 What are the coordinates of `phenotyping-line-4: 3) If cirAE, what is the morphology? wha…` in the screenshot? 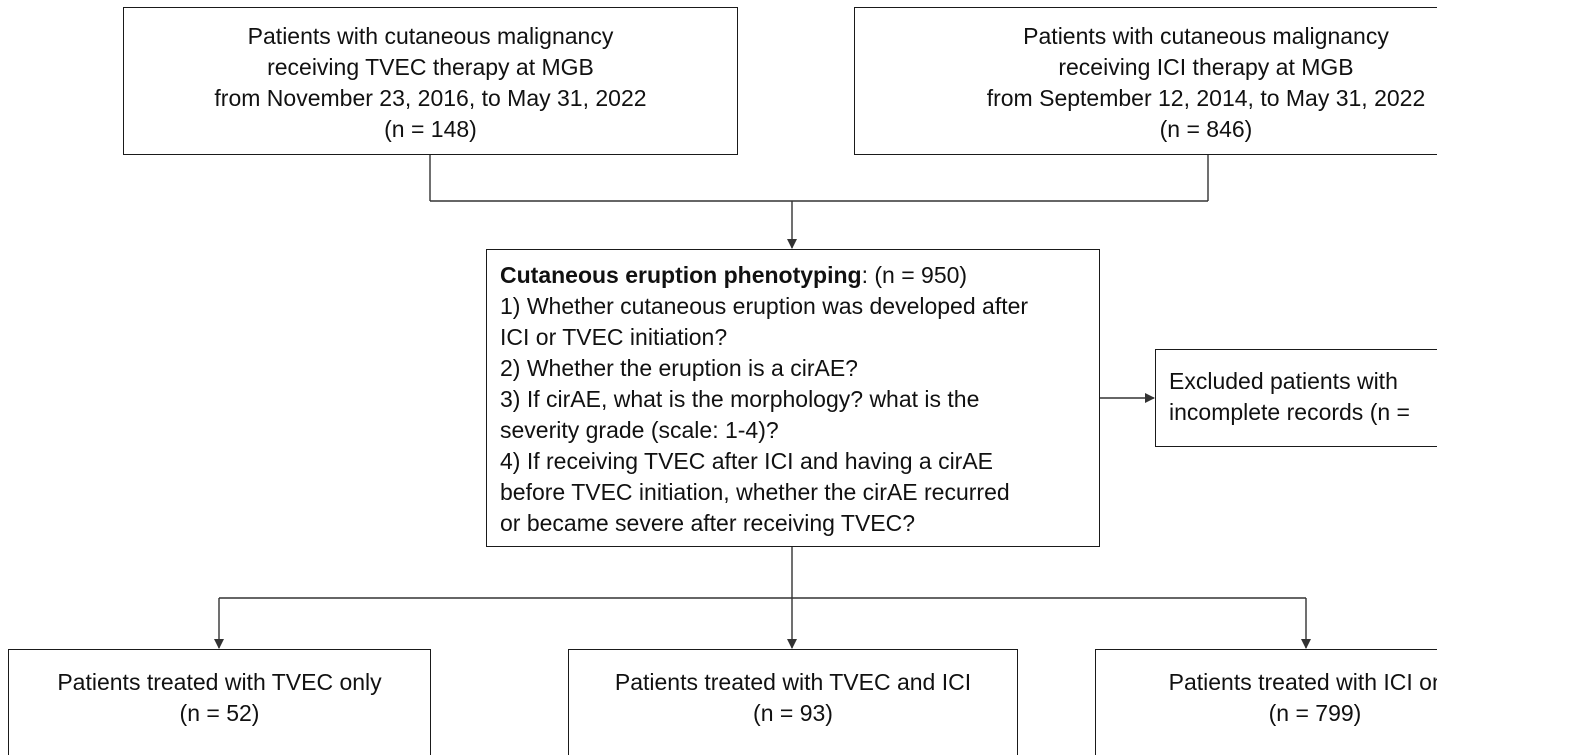 It's located at (740, 399).